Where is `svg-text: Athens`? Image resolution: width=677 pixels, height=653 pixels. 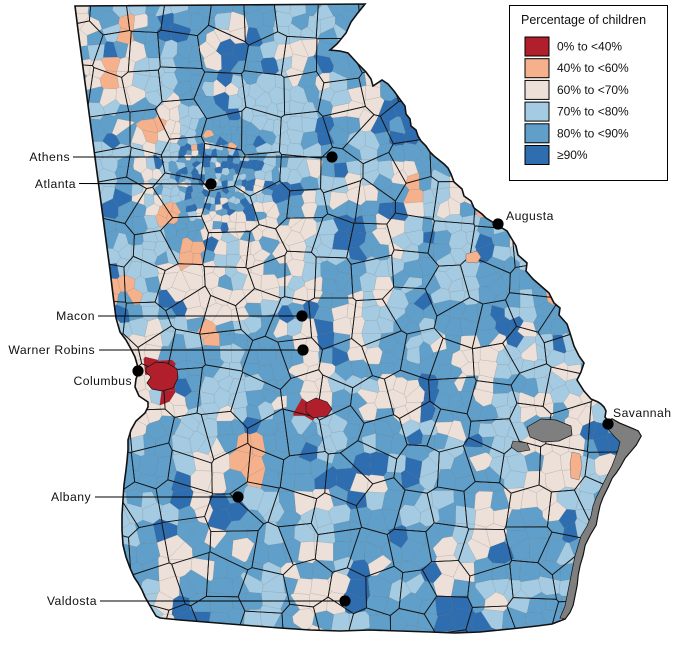 svg-text: Athens is located at coordinates (49, 157).